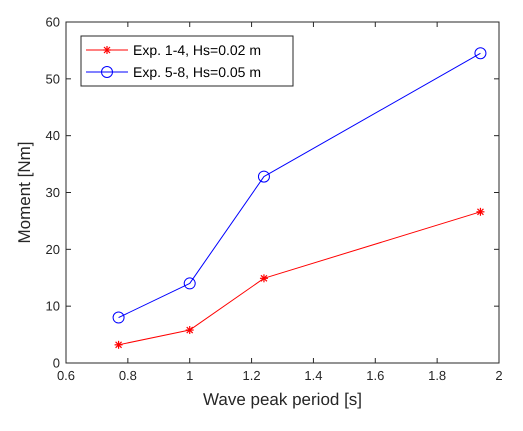 This screenshot has width=523, height=431. I want to click on y-tick-label: 50, so click(53, 78).